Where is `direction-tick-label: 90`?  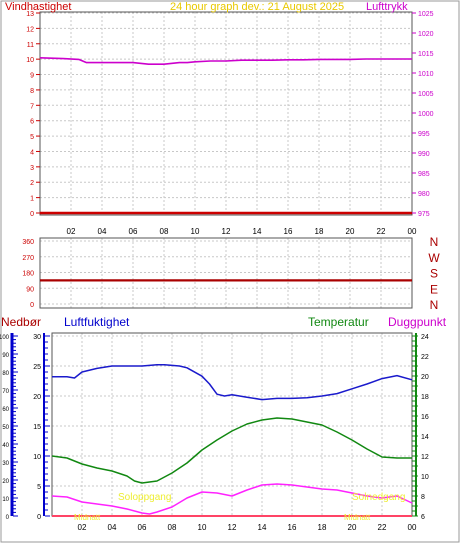 direction-tick-label: 90 is located at coordinates (30, 289).